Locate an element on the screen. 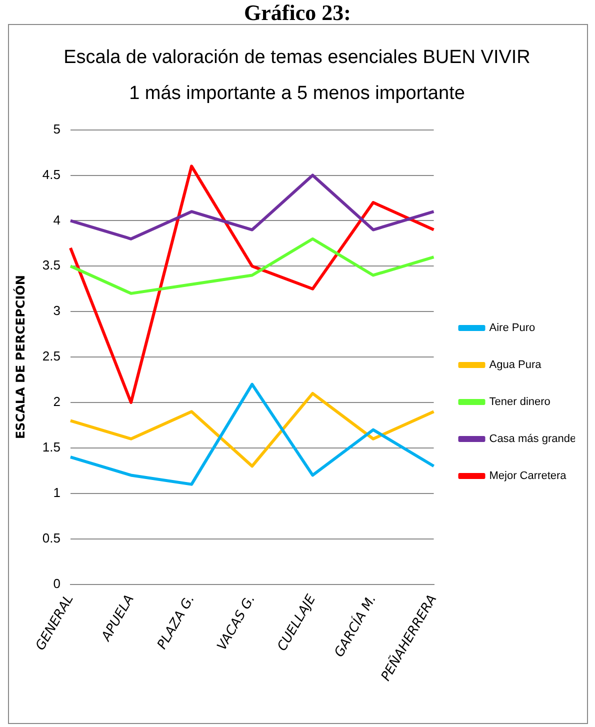 The width and height of the screenshot is (595, 727). y-tick-label: 2.5 is located at coordinates (51, 356).